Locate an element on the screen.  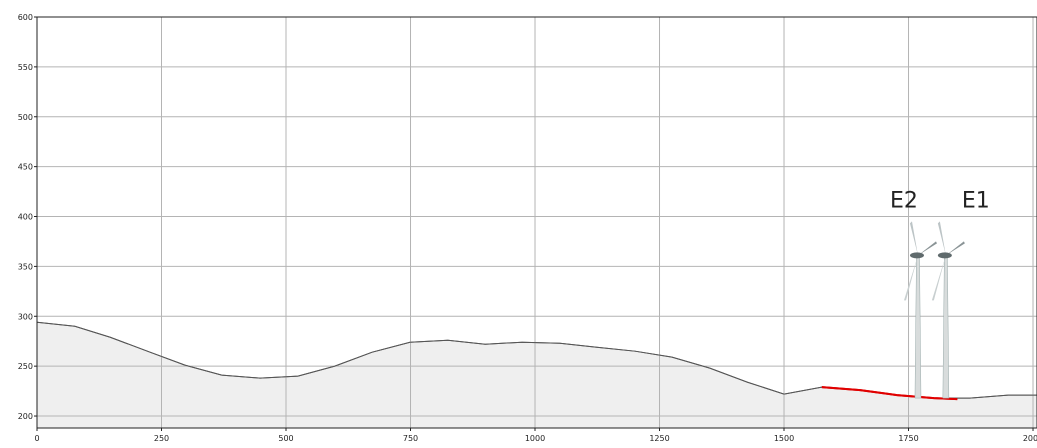
y-tick-label: 350 is located at coordinates (25, 266).